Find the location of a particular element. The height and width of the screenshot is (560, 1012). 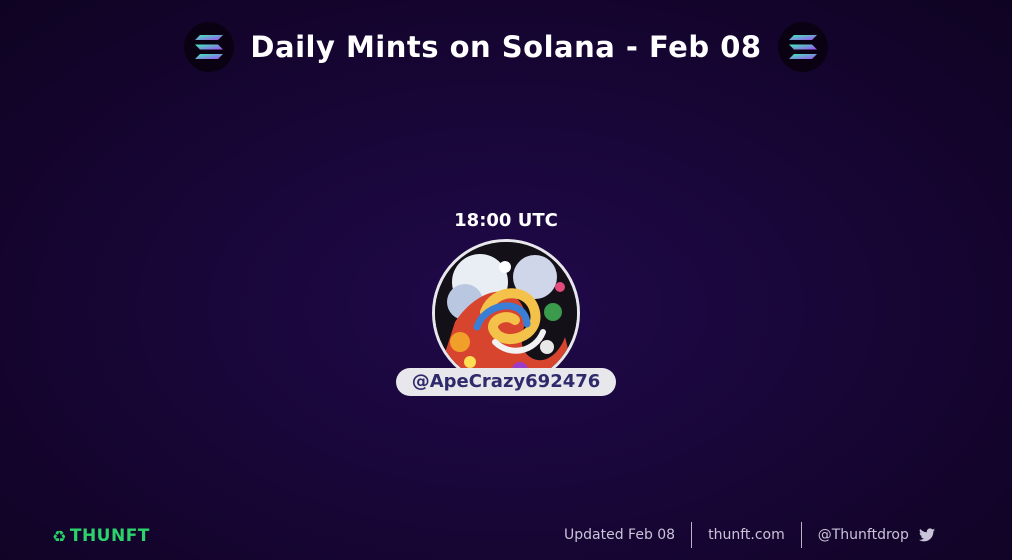

page-title: Daily Mints on Solana - Feb 08 is located at coordinates (506, 47).